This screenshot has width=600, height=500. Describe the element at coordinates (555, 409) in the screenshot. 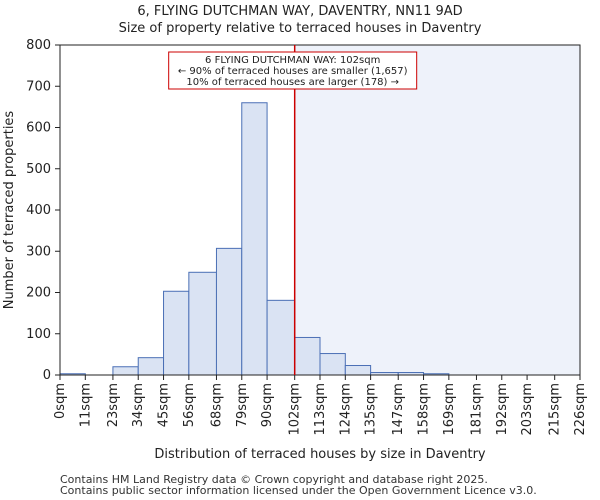

I see `x-tick-label: 215sqm` at that location.